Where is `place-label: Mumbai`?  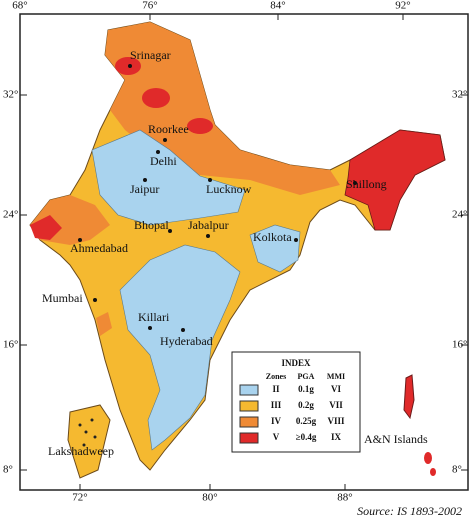 place-label: Mumbai is located at coordinates (62, 298).